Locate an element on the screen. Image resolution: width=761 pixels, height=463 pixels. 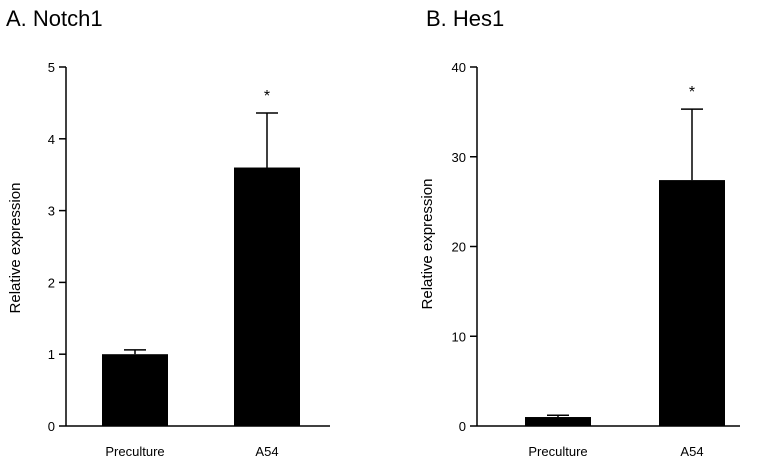
y-tick-label: 30 is located at coordinates (459, 157).